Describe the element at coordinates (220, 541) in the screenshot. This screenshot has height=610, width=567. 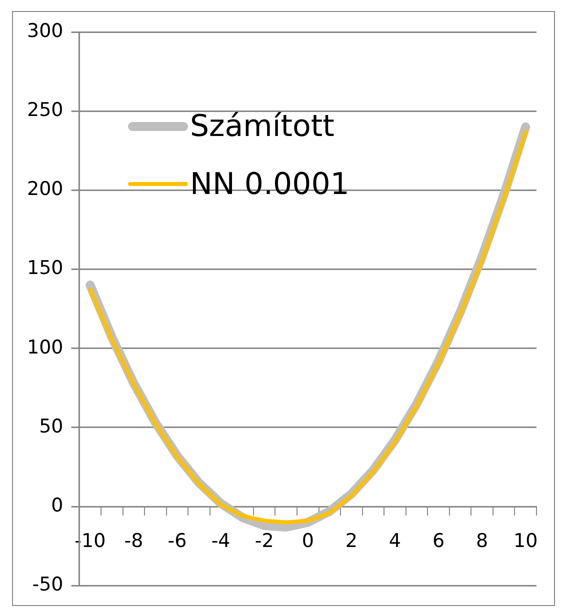
I see `x-tick-label: -4` at that location.